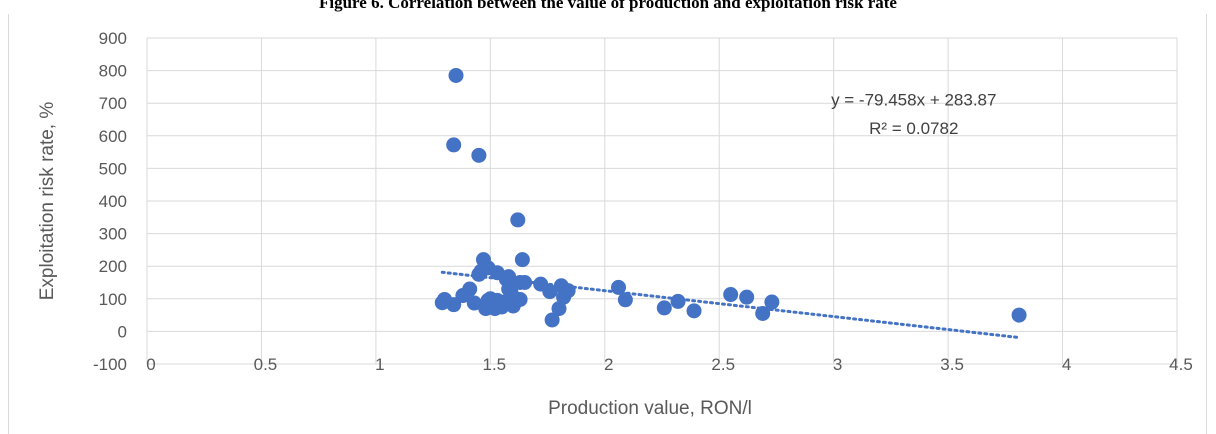  Describe the element at coordinates (113, 266) in the screenshot. I see `y-tick-label: 200` at that location.